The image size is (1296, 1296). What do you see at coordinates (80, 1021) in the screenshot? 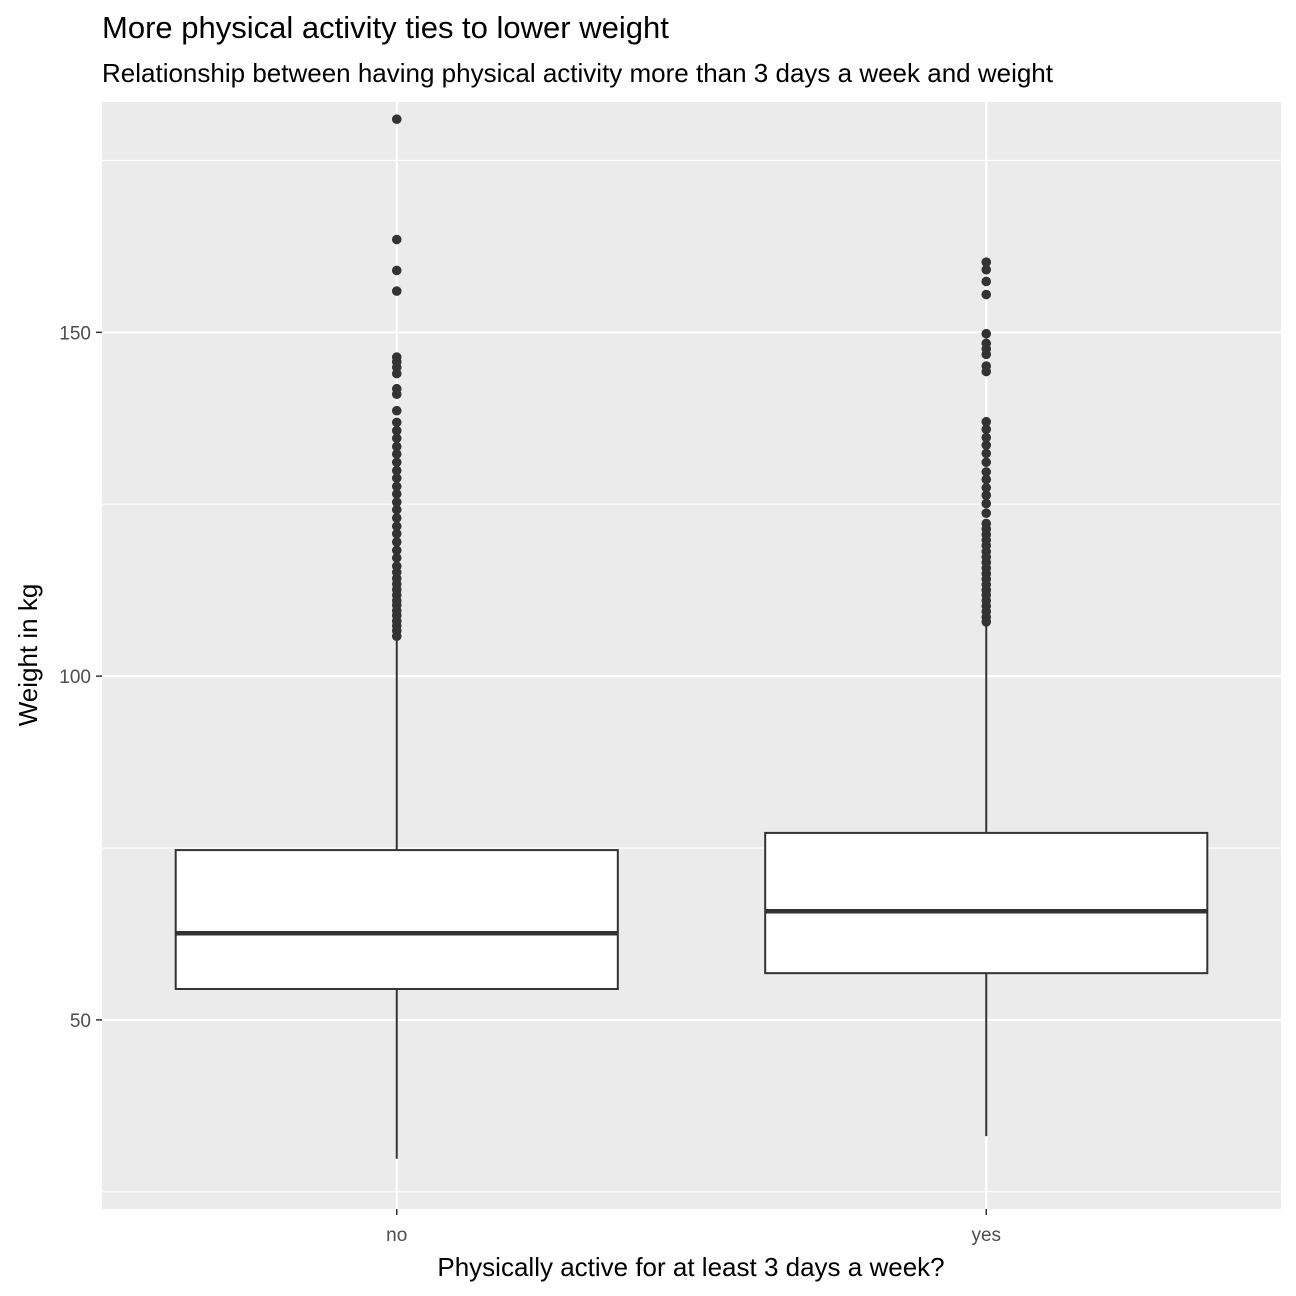
I see `y-tick-label: 50` at bounding box center [80, 1021].